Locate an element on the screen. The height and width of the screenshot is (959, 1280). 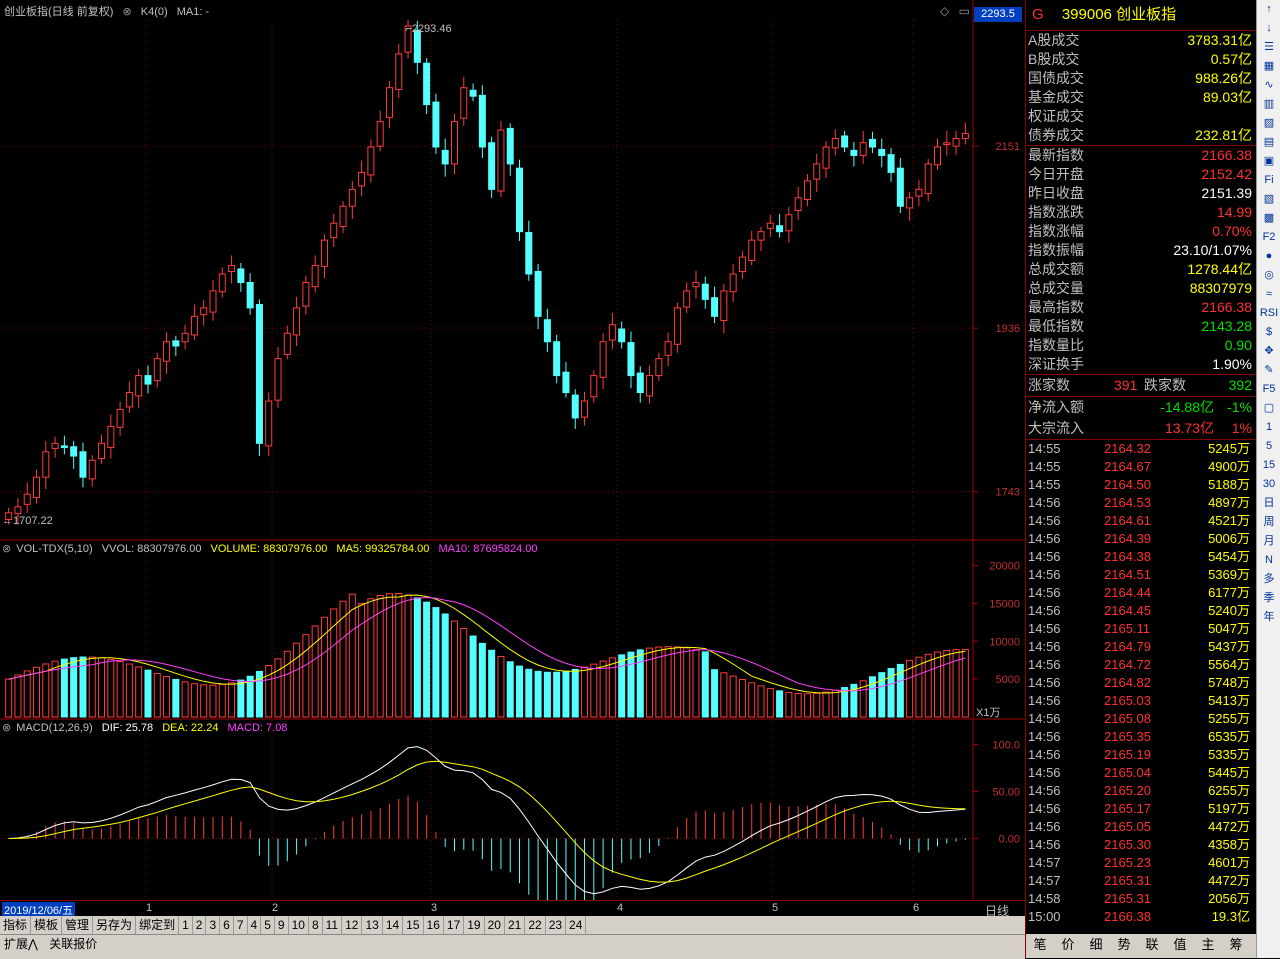
toolbar-icon: ↑ is located at coordinates (1269, 9).